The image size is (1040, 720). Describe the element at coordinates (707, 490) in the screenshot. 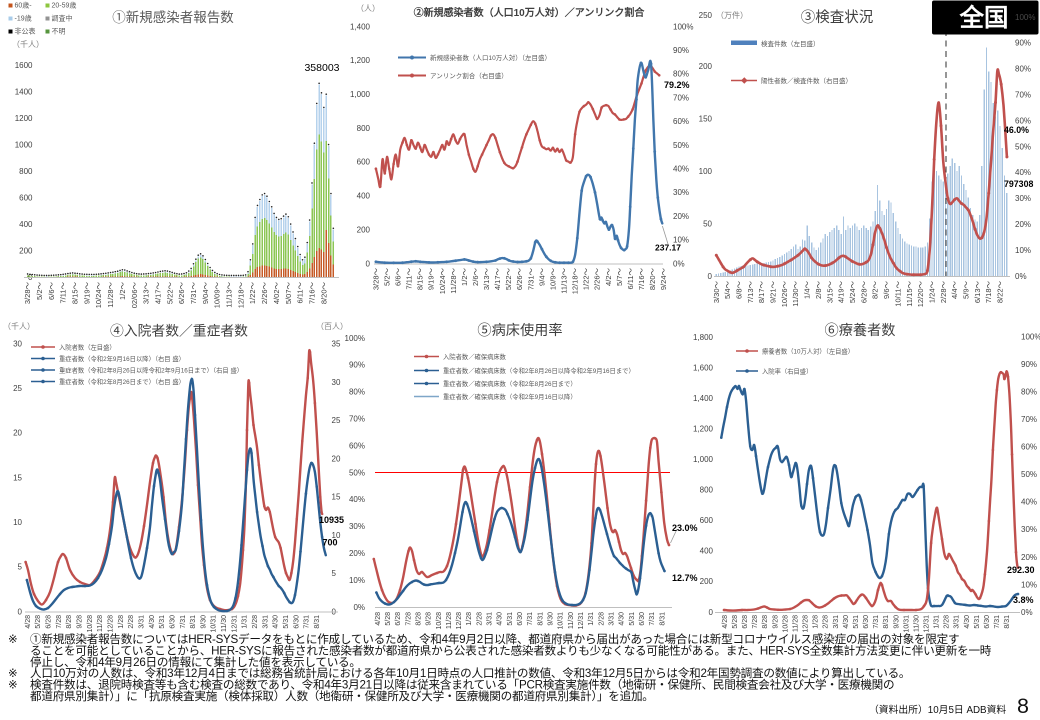

I see `svg-text: 800` at that location.